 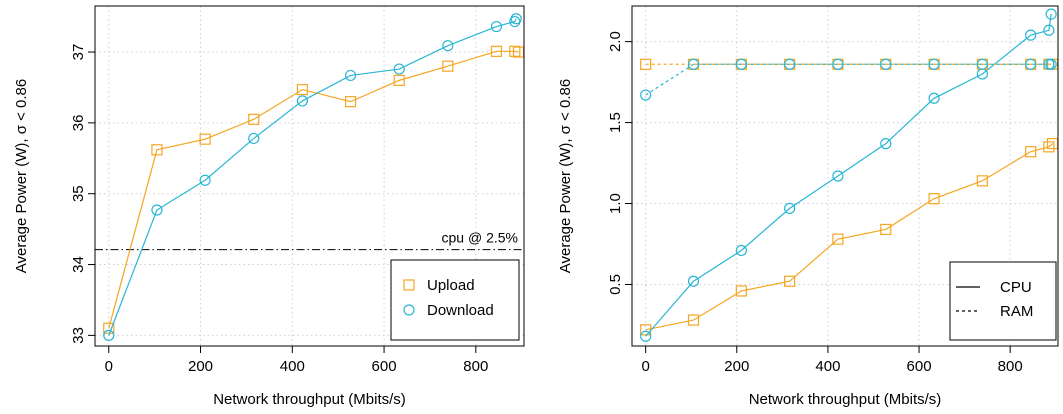 What do you see at coordinates (615, 122) in the screenshot?
I see `y-tick-label: 1.5` at bounding box center [615, 122].